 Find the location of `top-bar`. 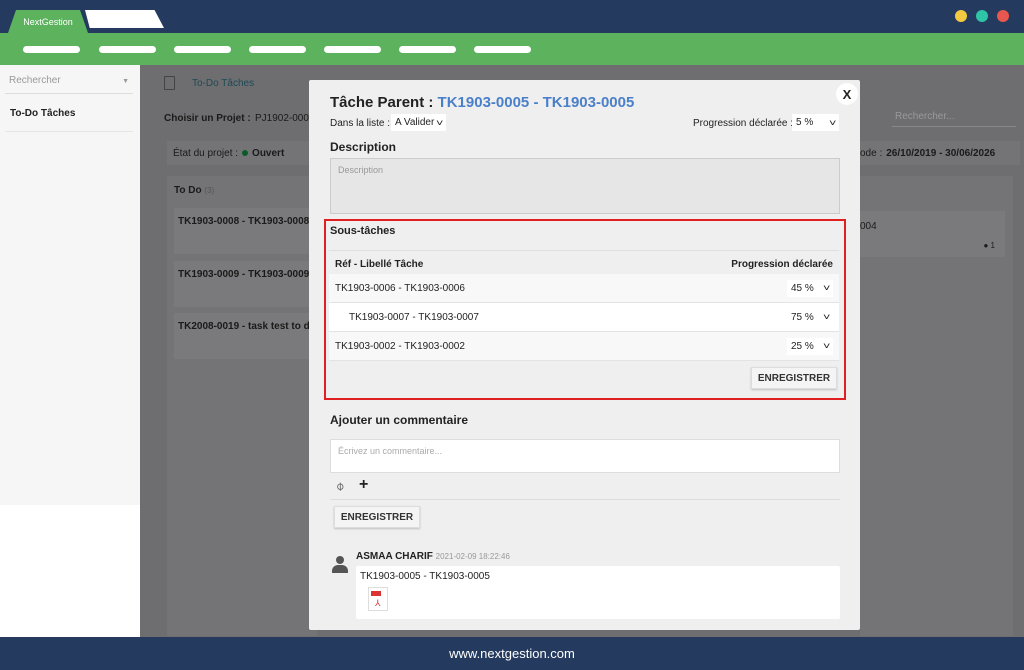

top-bar is located at coordinates (512, 16).